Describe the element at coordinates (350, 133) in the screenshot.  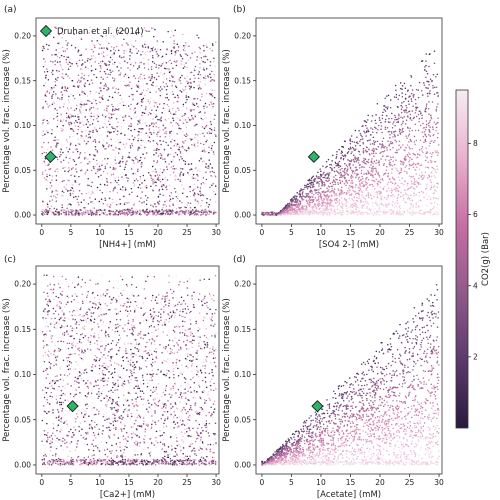
I see `scatter-points` at that location.